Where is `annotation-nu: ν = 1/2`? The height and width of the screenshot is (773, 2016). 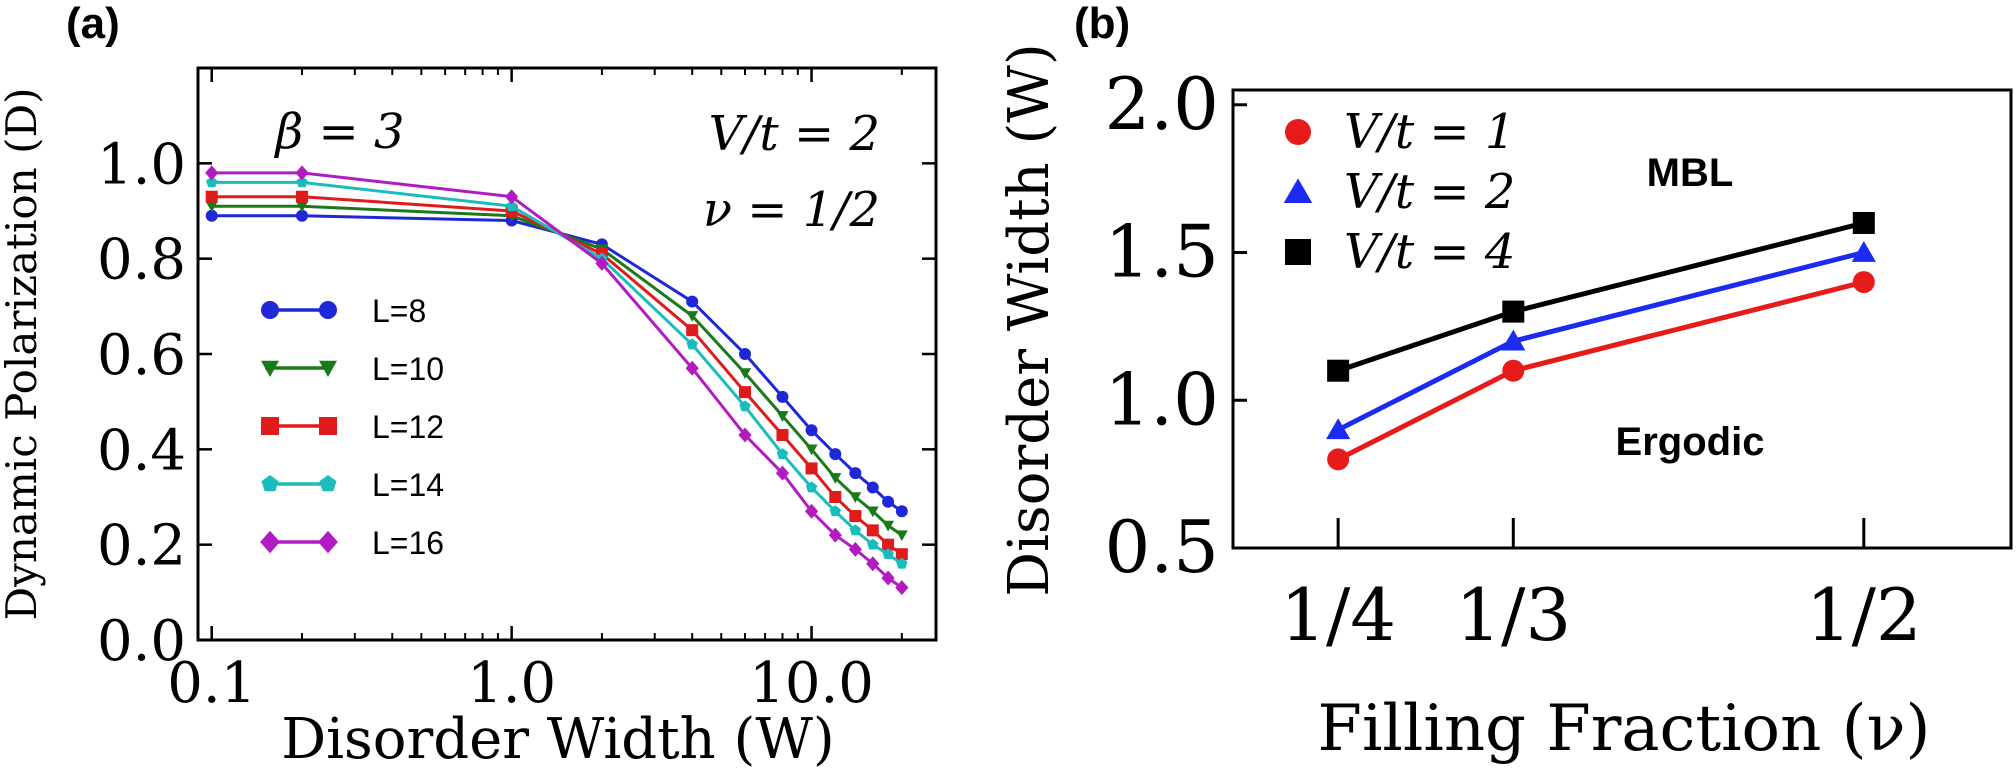 annotation-nu: ν = 1/2 is located at coordinates (791, 210).